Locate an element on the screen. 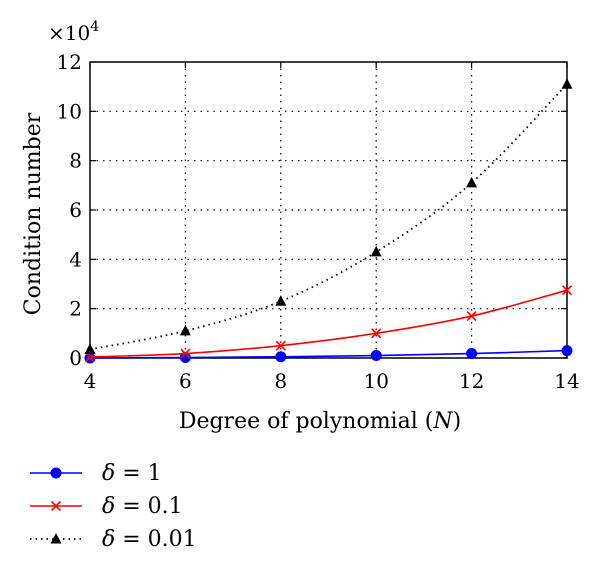 The height and width of the screenshot is (578, 600). y-tick-label: 10 is located at coordinates (69, 111).